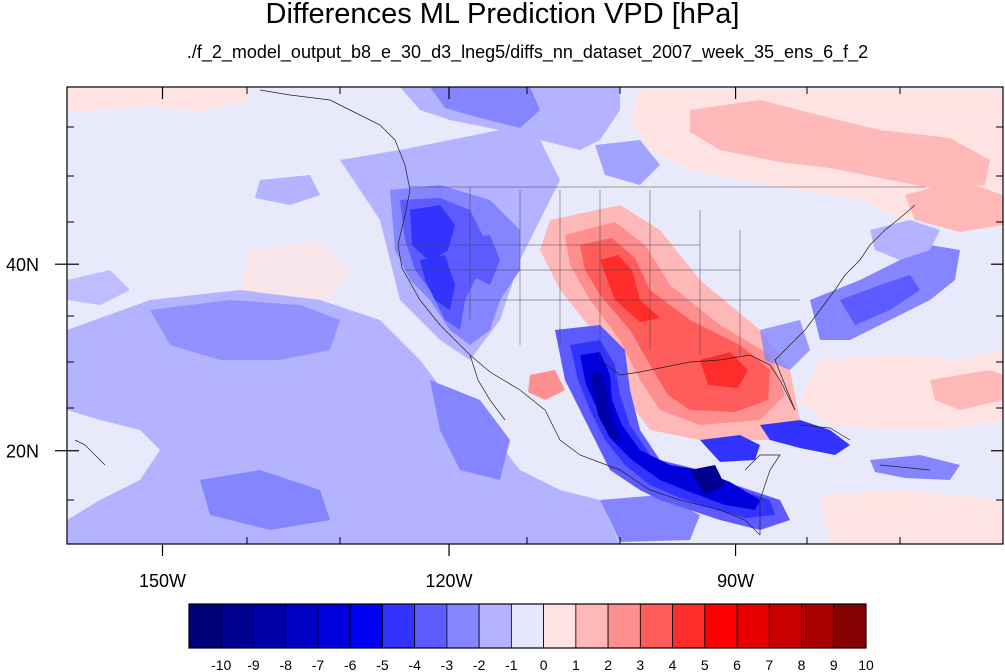  What do you see at coordinates (735, 581) in the screenshot?
I see `x-tick-label: 90W` at bounding box center [735, 581].